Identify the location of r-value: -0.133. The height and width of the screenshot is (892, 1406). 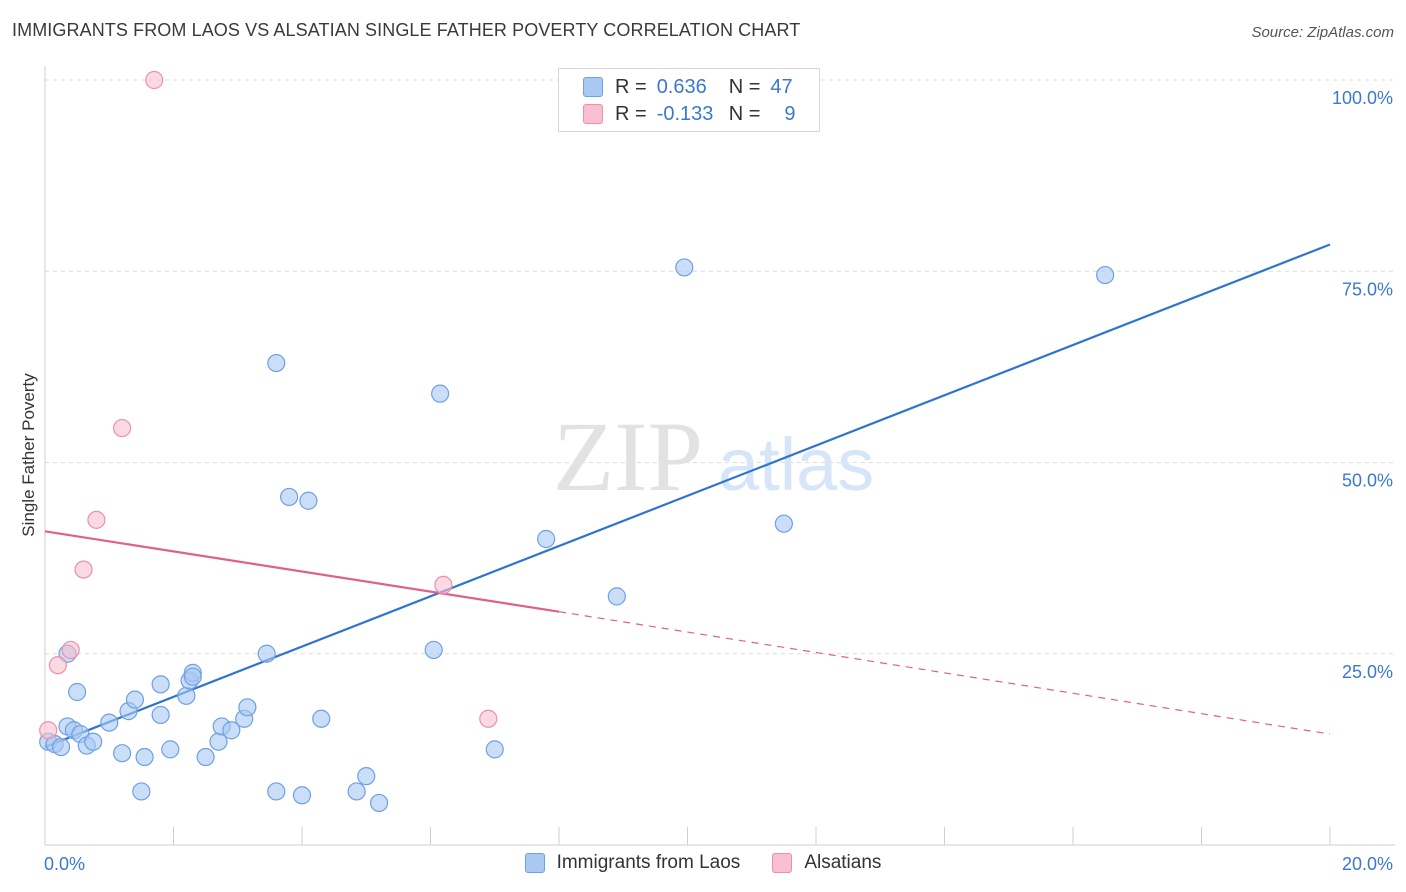
(685, 113).